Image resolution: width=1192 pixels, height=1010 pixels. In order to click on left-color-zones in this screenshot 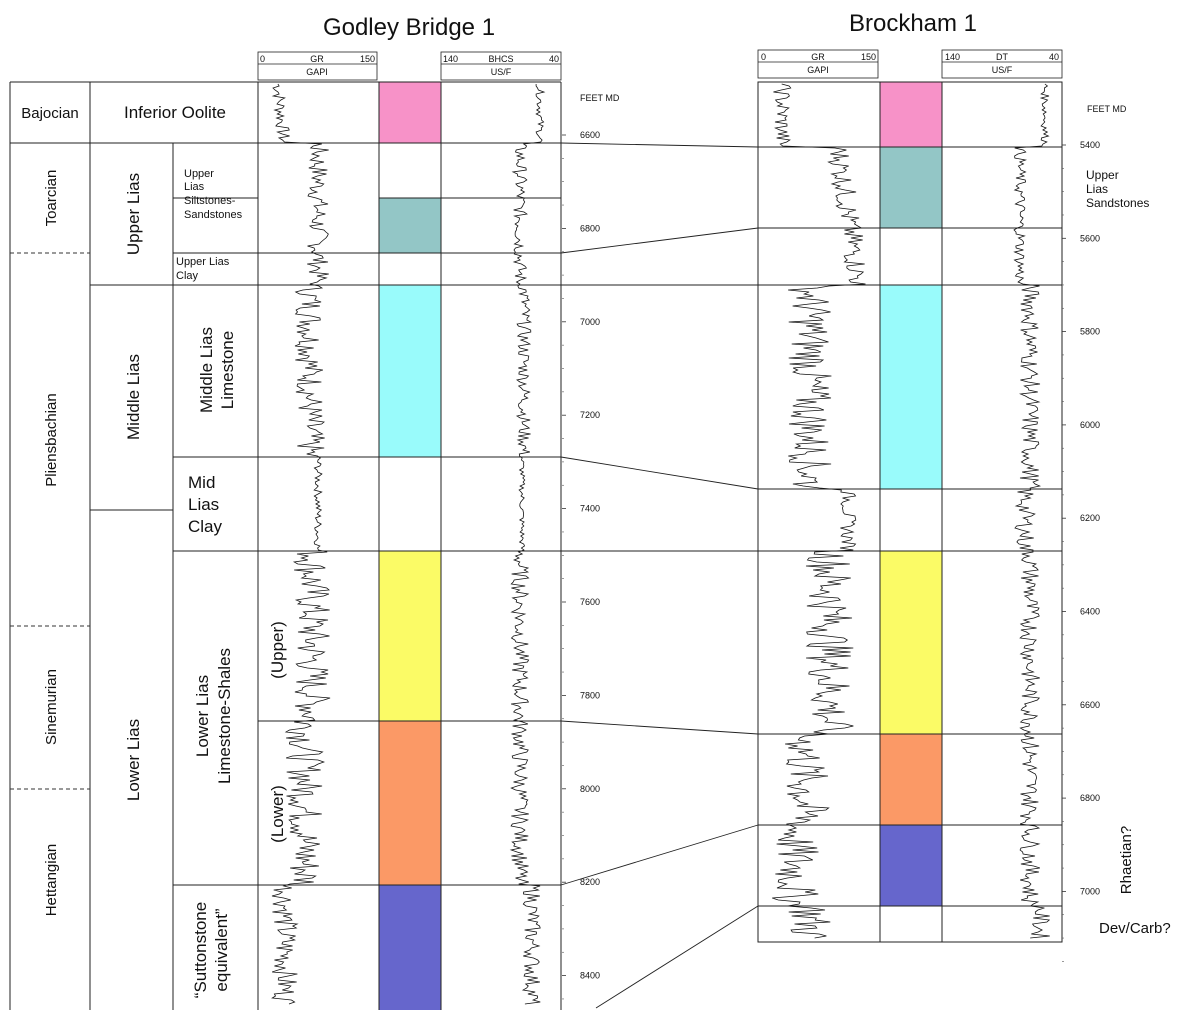, I will do `click(410, 546)`.